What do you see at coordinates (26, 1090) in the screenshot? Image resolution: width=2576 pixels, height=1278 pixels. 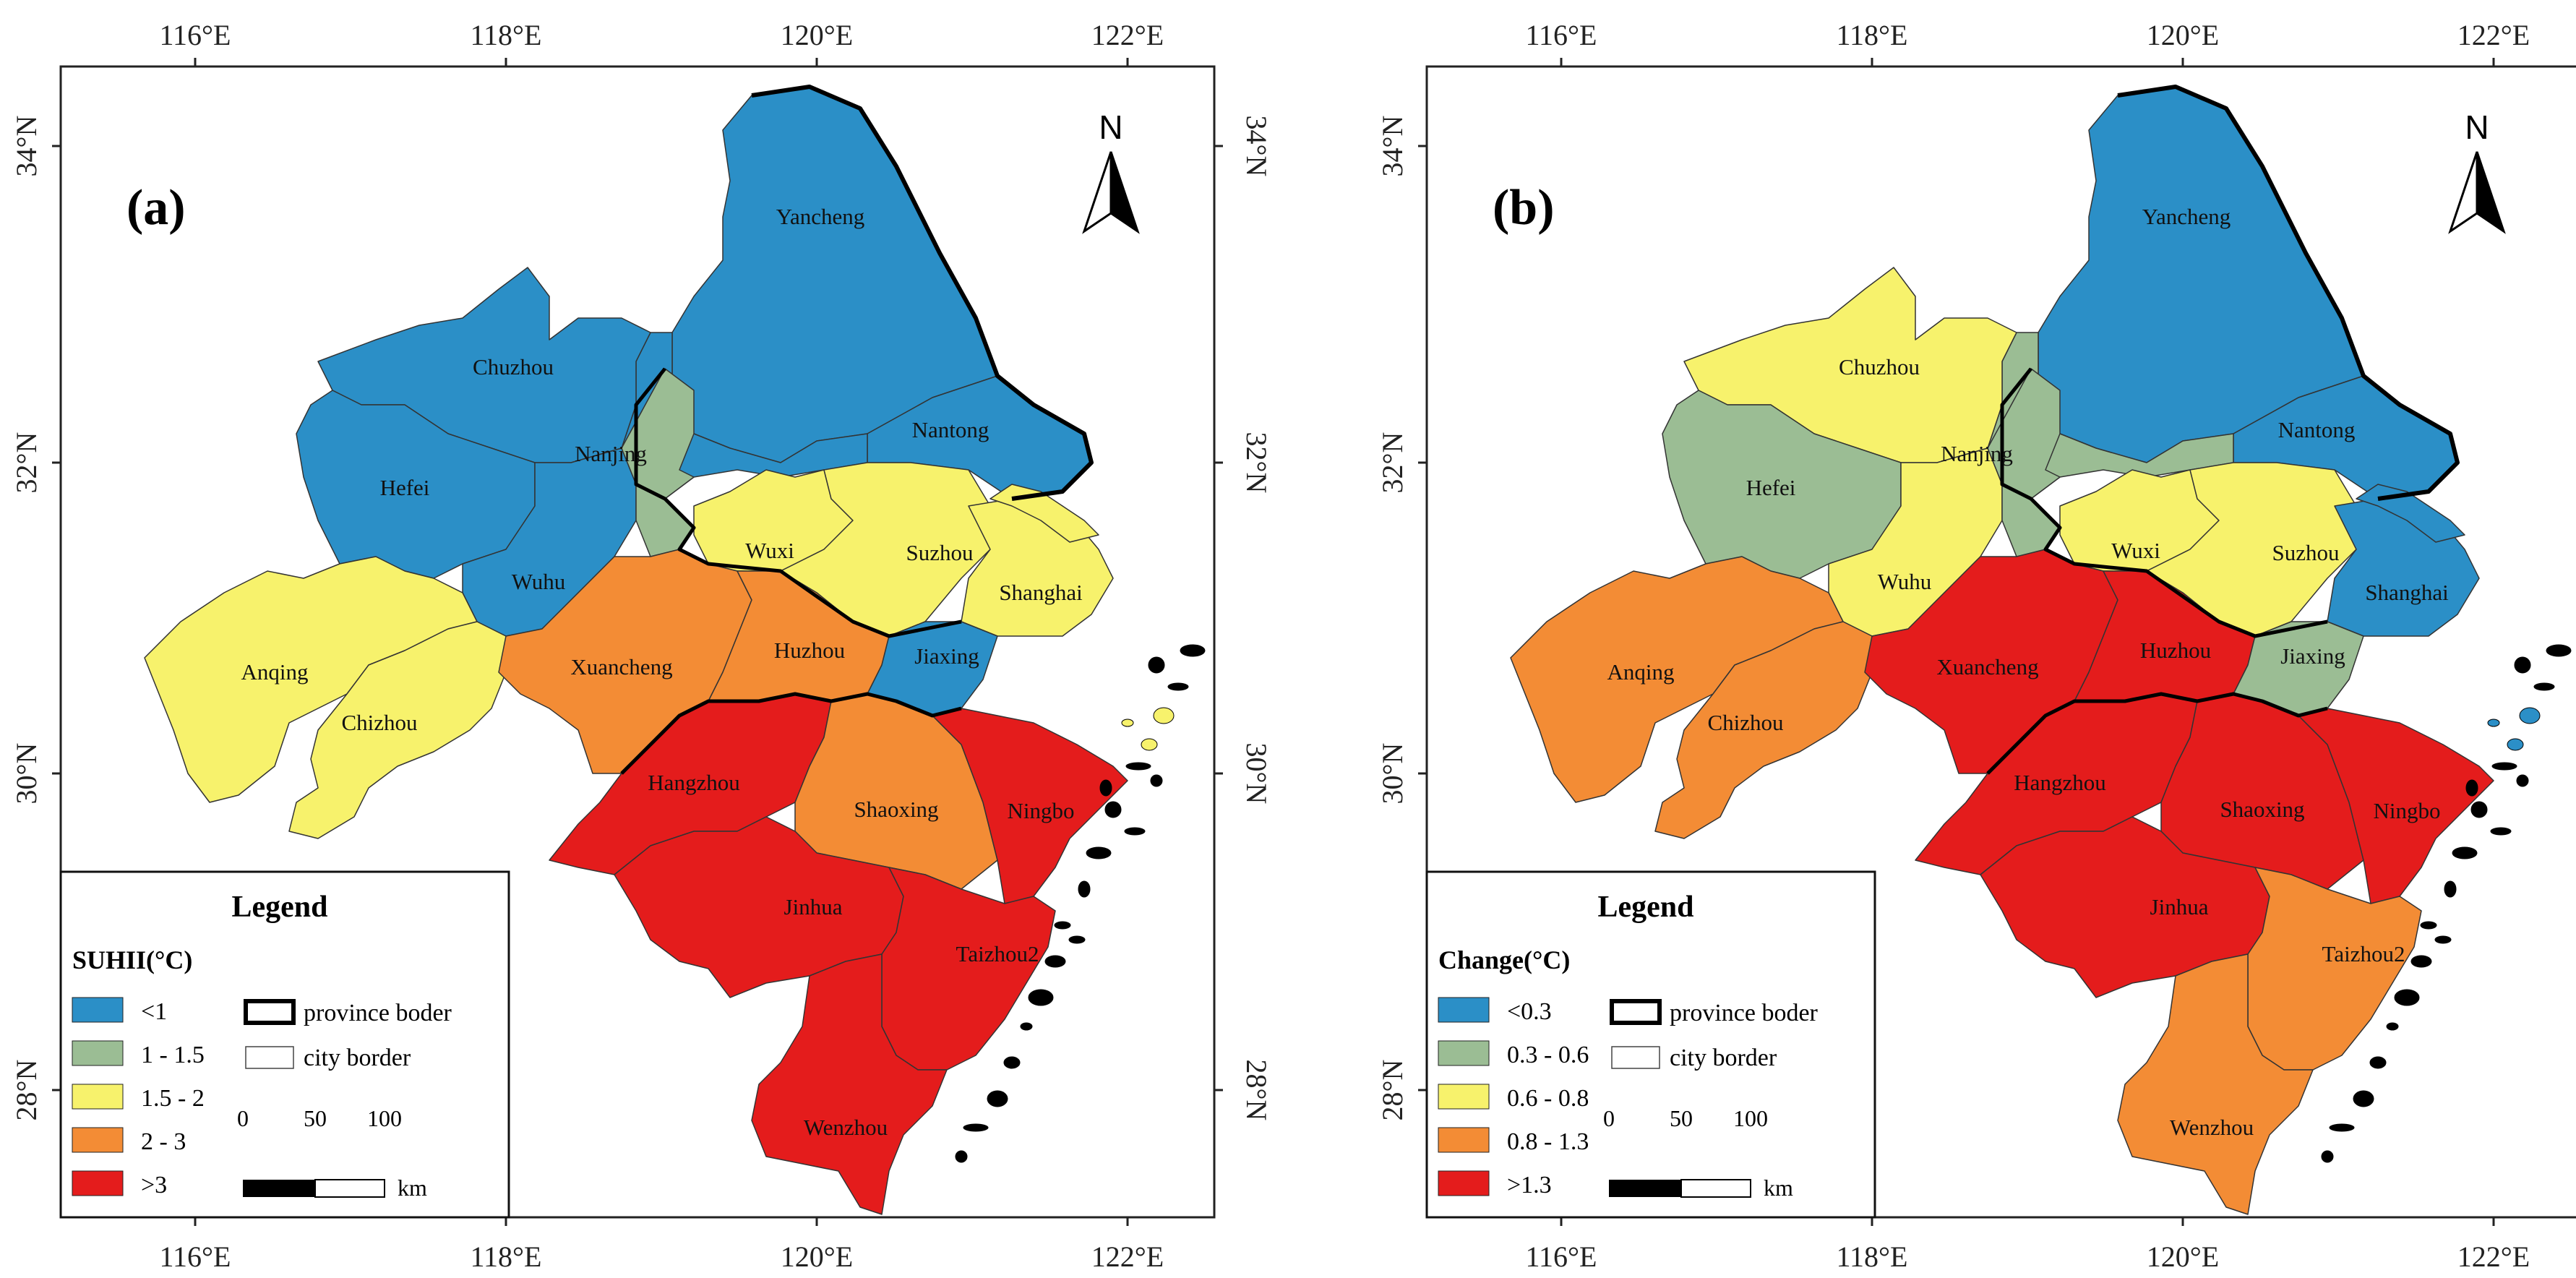 I see `lat-label-left: 28°N` at bounding box center [26, 1090].